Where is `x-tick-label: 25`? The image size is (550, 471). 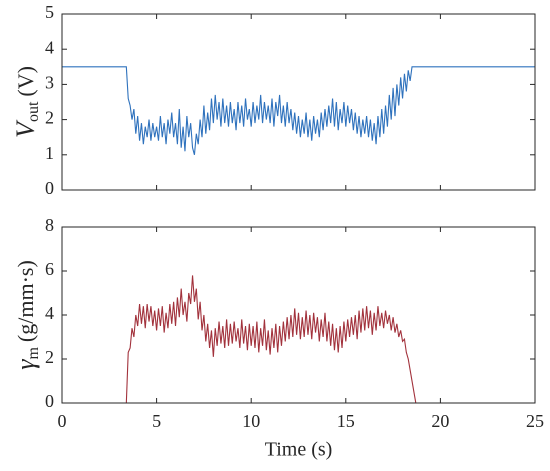 x-tick-label: 25 is located at coordinates (535, 421).